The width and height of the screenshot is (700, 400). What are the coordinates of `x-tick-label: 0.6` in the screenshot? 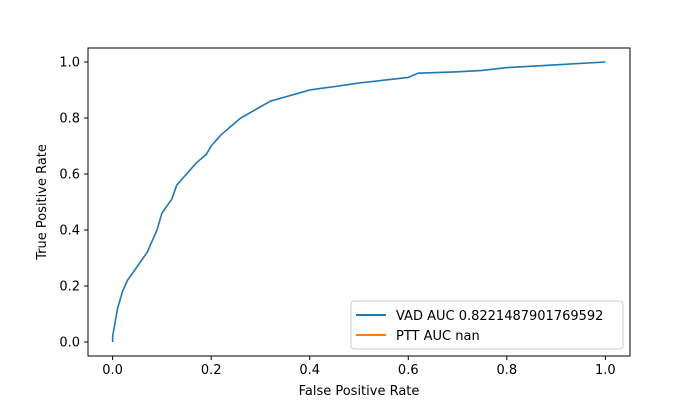 It's located at (408, 370).